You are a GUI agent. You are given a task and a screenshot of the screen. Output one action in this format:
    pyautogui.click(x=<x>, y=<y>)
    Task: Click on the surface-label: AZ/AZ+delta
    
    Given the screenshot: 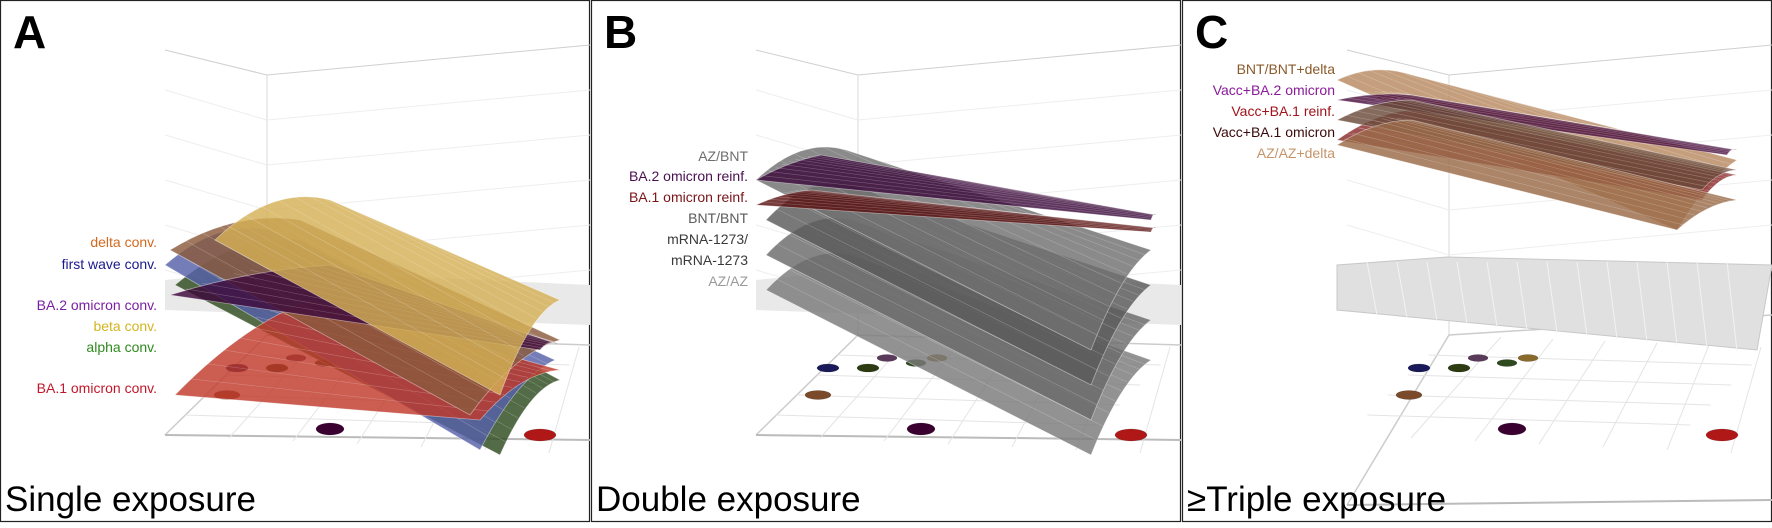 What is the action you would take?
    pyautogui.click(x=1296, y=153)
    